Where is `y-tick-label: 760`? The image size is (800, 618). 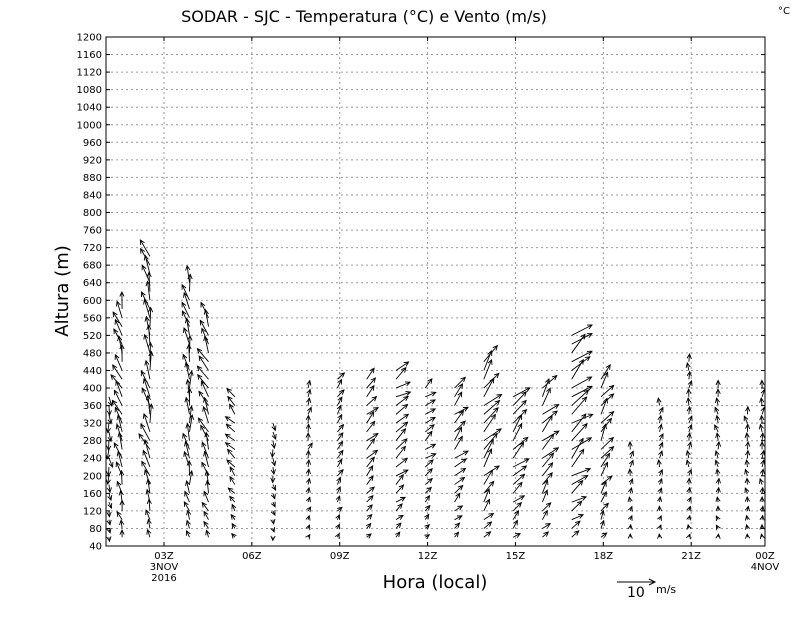 y-tick-label: 760 is located at coordinates (92, 231).